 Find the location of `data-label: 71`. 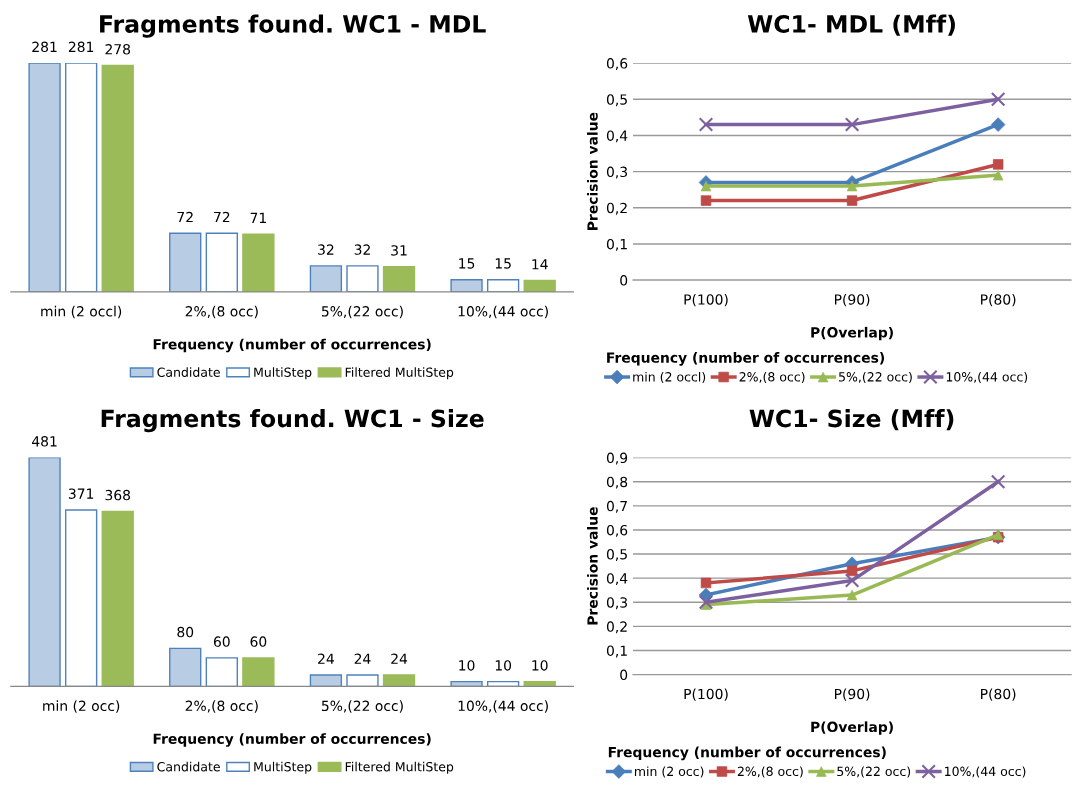

data-label: 71 is located at coordinates (258, 217).